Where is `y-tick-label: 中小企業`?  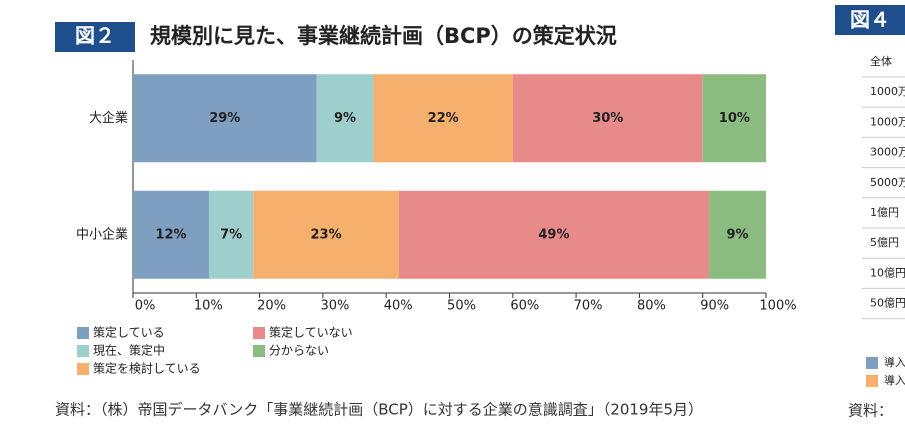
y-tick-label: 中小企業 is located at coordinates (102, 234).